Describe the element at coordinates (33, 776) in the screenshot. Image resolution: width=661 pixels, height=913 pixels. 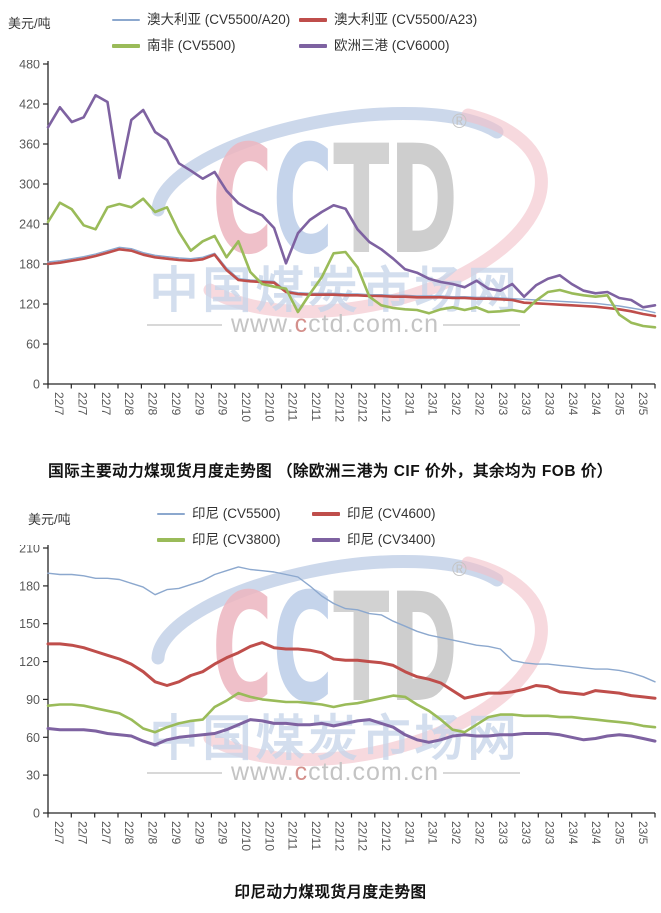
I see `y-tick-label: 30` at that location.